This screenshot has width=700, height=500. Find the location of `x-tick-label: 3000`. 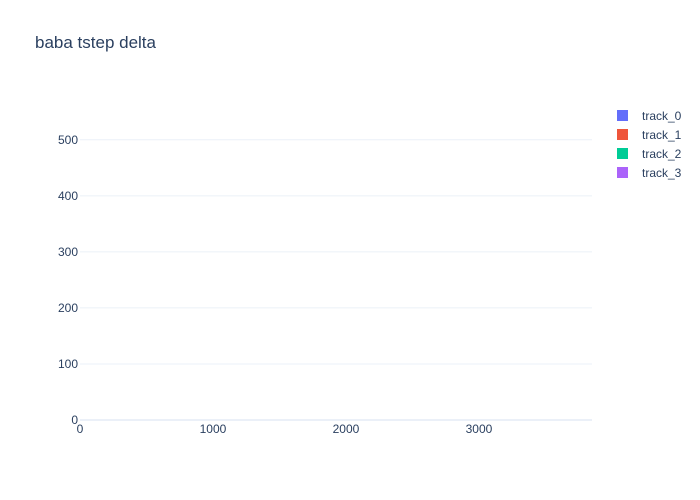

x-tick-label: 3000 is located at coordinates (479, 429).